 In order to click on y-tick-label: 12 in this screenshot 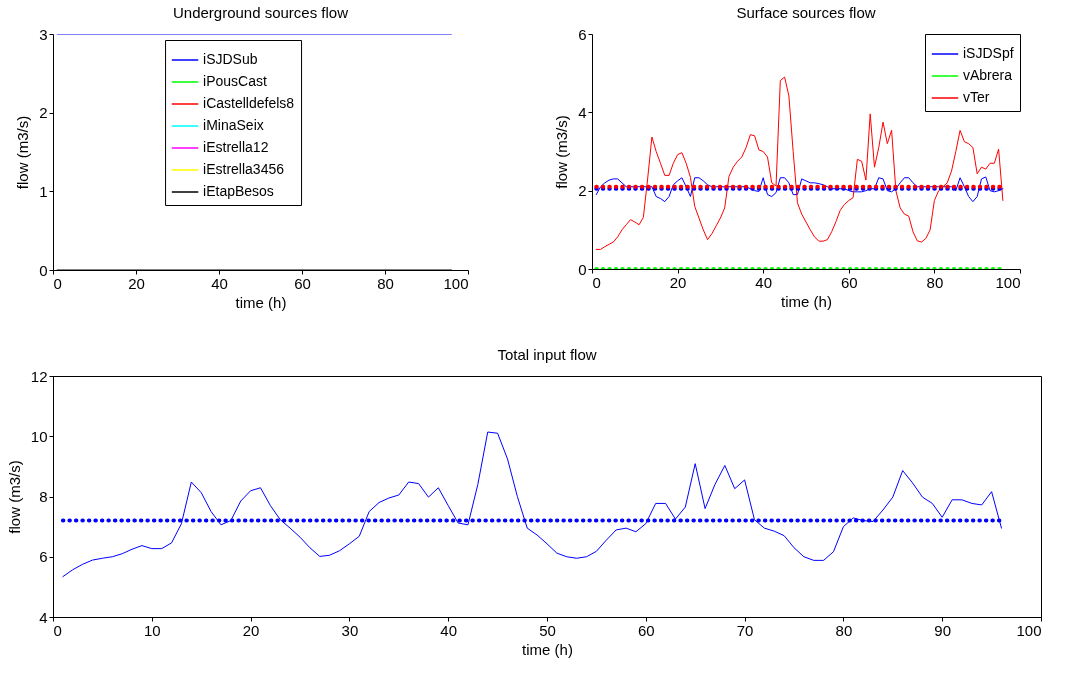, I will do `click(39, 376)`.